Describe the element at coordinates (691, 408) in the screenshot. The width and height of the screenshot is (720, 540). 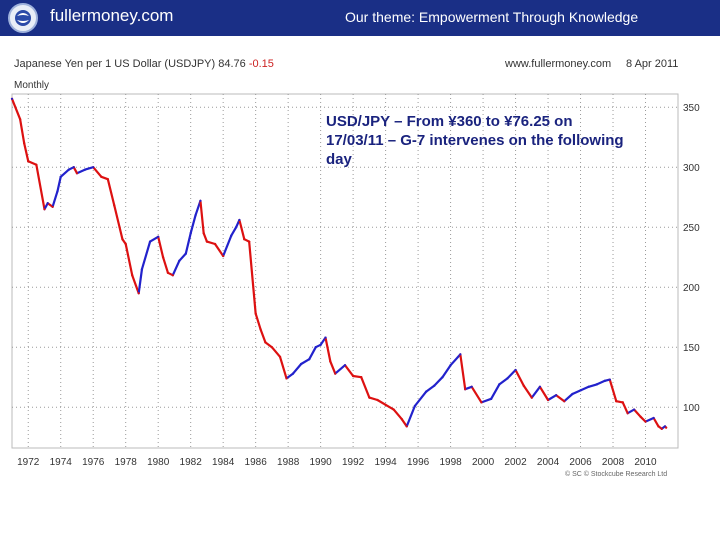
I see `y-tick-label: 100` at that location.